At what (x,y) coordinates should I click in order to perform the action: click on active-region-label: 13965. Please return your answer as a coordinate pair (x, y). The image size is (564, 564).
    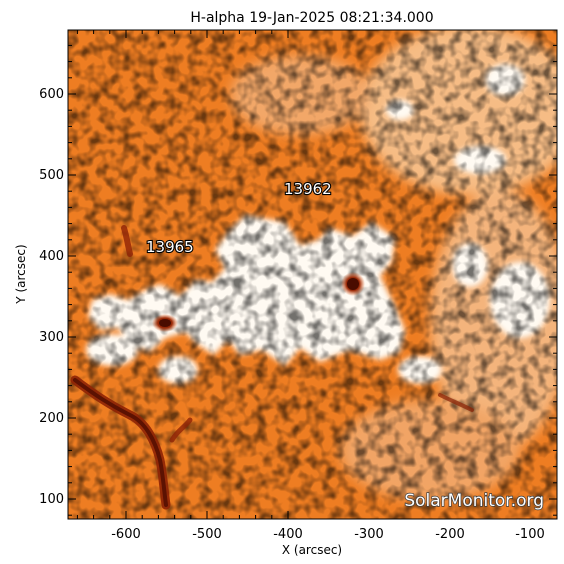
    Looking at the image, I should click on (170, 247).